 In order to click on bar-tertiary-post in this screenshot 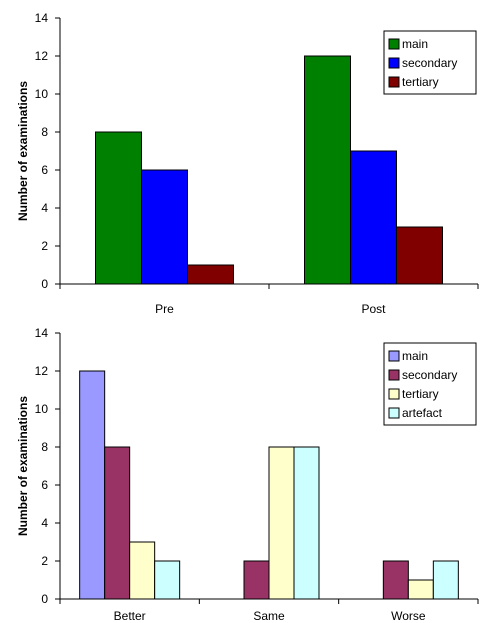, I will do `click(419, 255)`.